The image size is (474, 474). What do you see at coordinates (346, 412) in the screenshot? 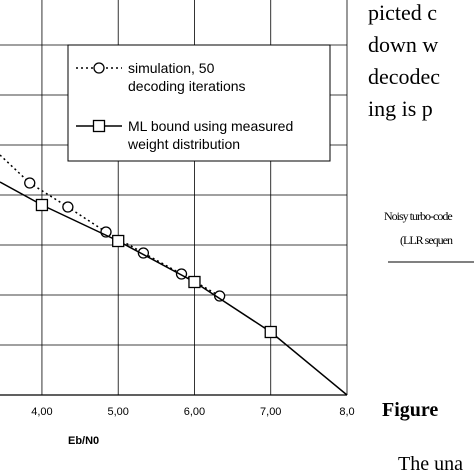
I see `x-tick-label: 8,0` at bounding box center [346, 412].